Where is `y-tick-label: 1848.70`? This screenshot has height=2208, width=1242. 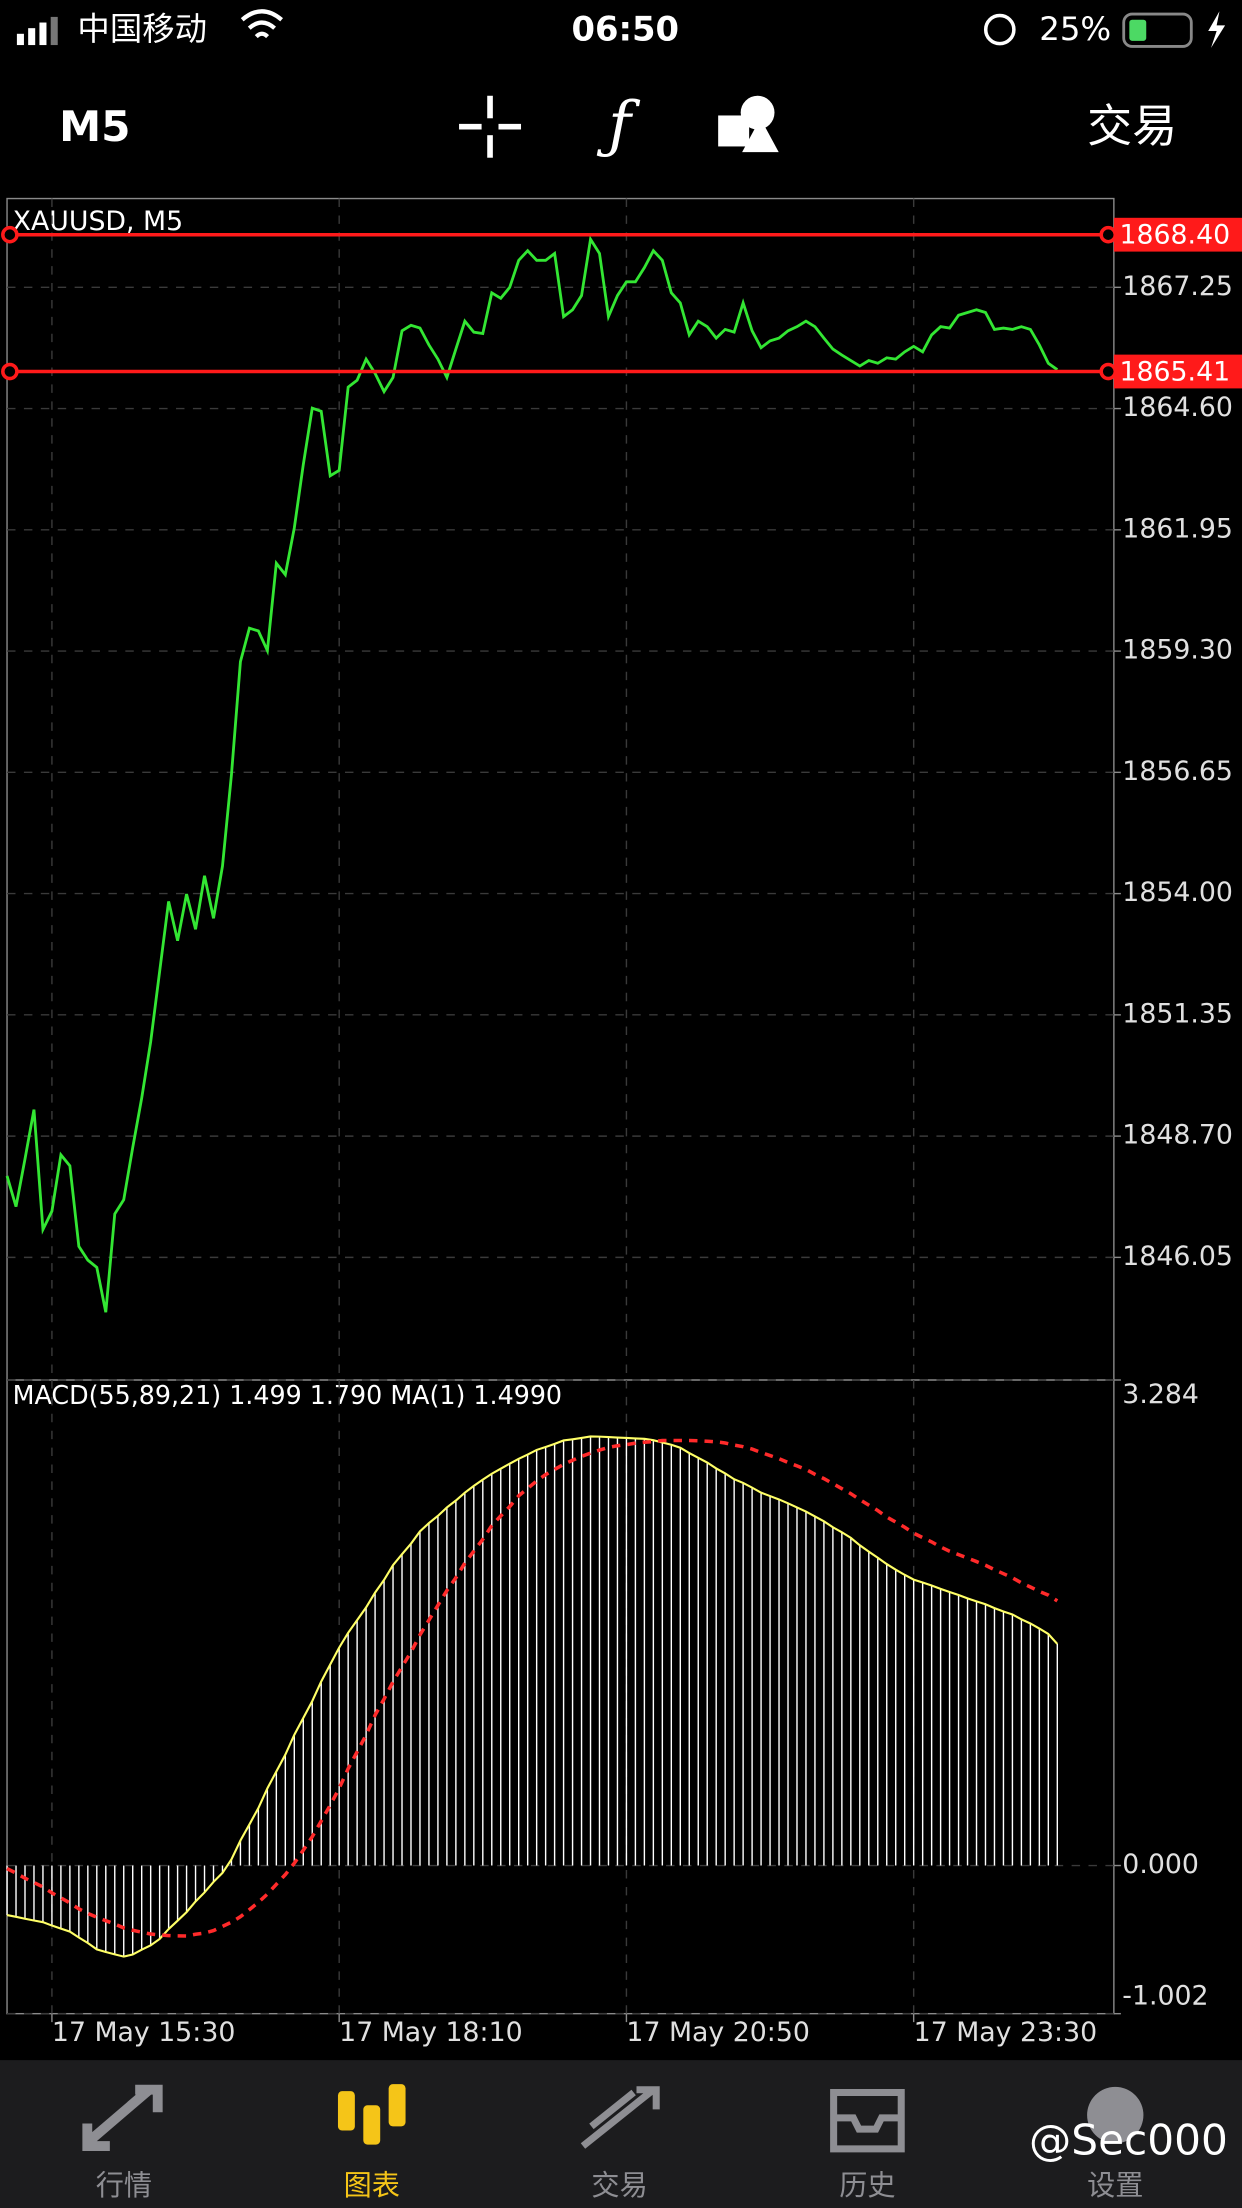 y-tick-label: 1848.70 is located at coordinates (1177, 1135).